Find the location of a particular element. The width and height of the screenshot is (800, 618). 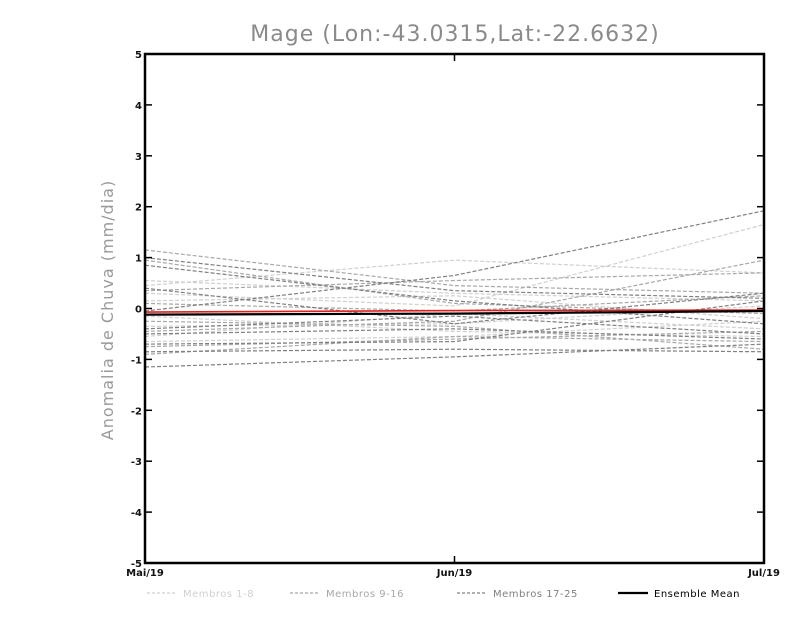

ensemble-mean-line is located at coordinates (454, 312).